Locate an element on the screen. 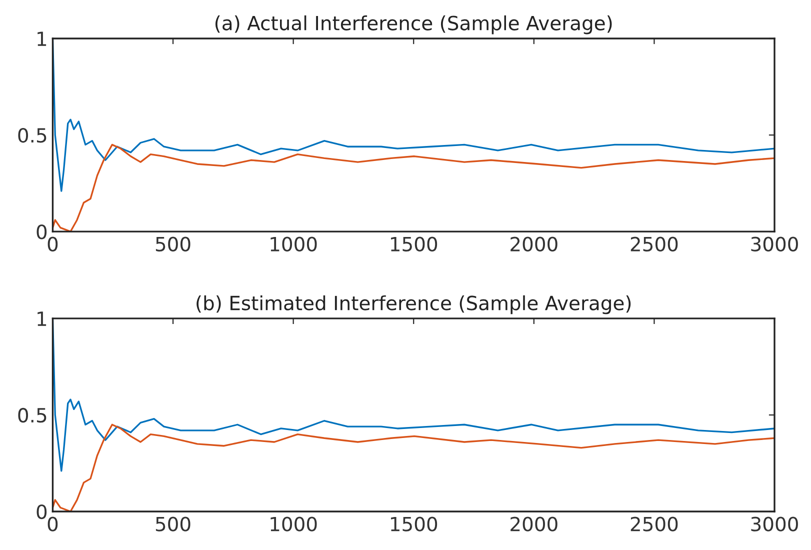 The height and width of the screenshot is (550, 811). chart-title: (a) Actual Interference (Sample Average) is located at coordinates (413, 24).